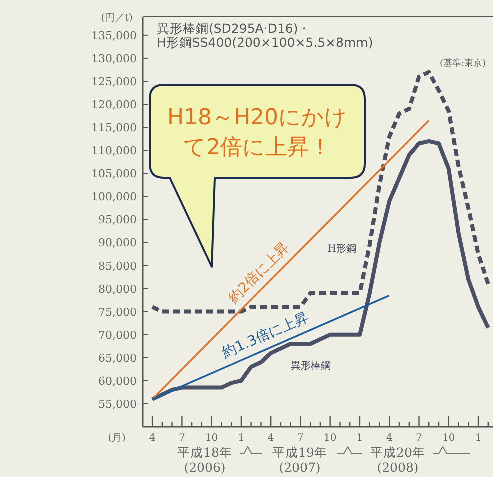 Image resolution: width=493 pixels, height=477 pixels. I want to click on y-tick-label: 55,000, so click(117, 404).